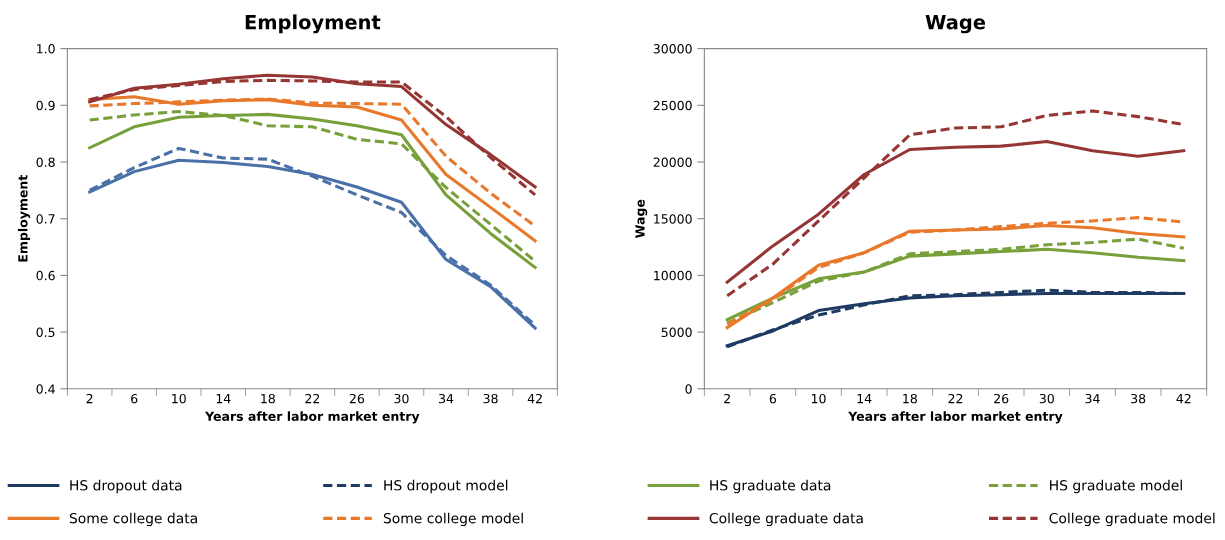 The width and height of the screenshot is (1225, 540). I want to click on y-tick-label: 0, so click(688, 389).